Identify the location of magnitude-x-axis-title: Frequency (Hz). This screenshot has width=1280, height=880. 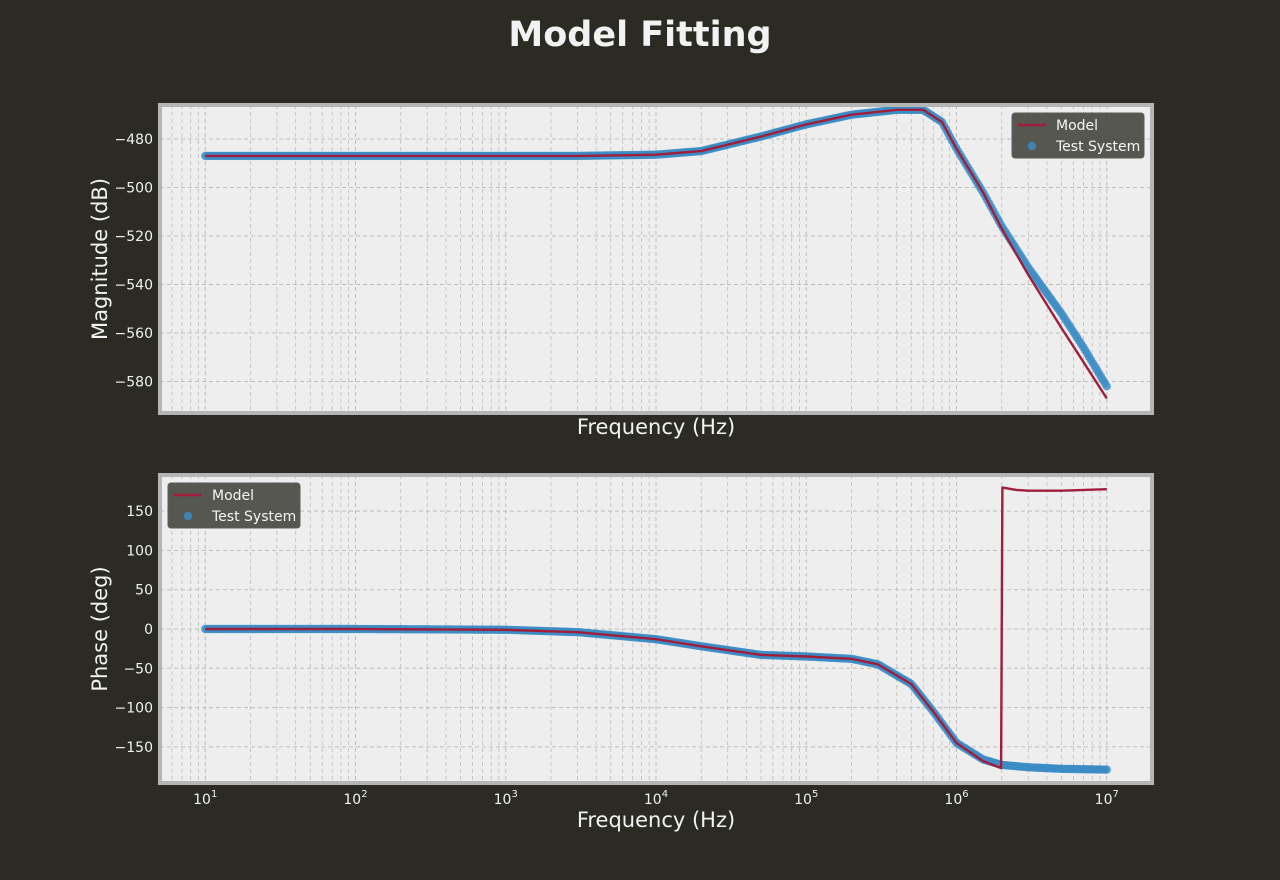
(656, 427).